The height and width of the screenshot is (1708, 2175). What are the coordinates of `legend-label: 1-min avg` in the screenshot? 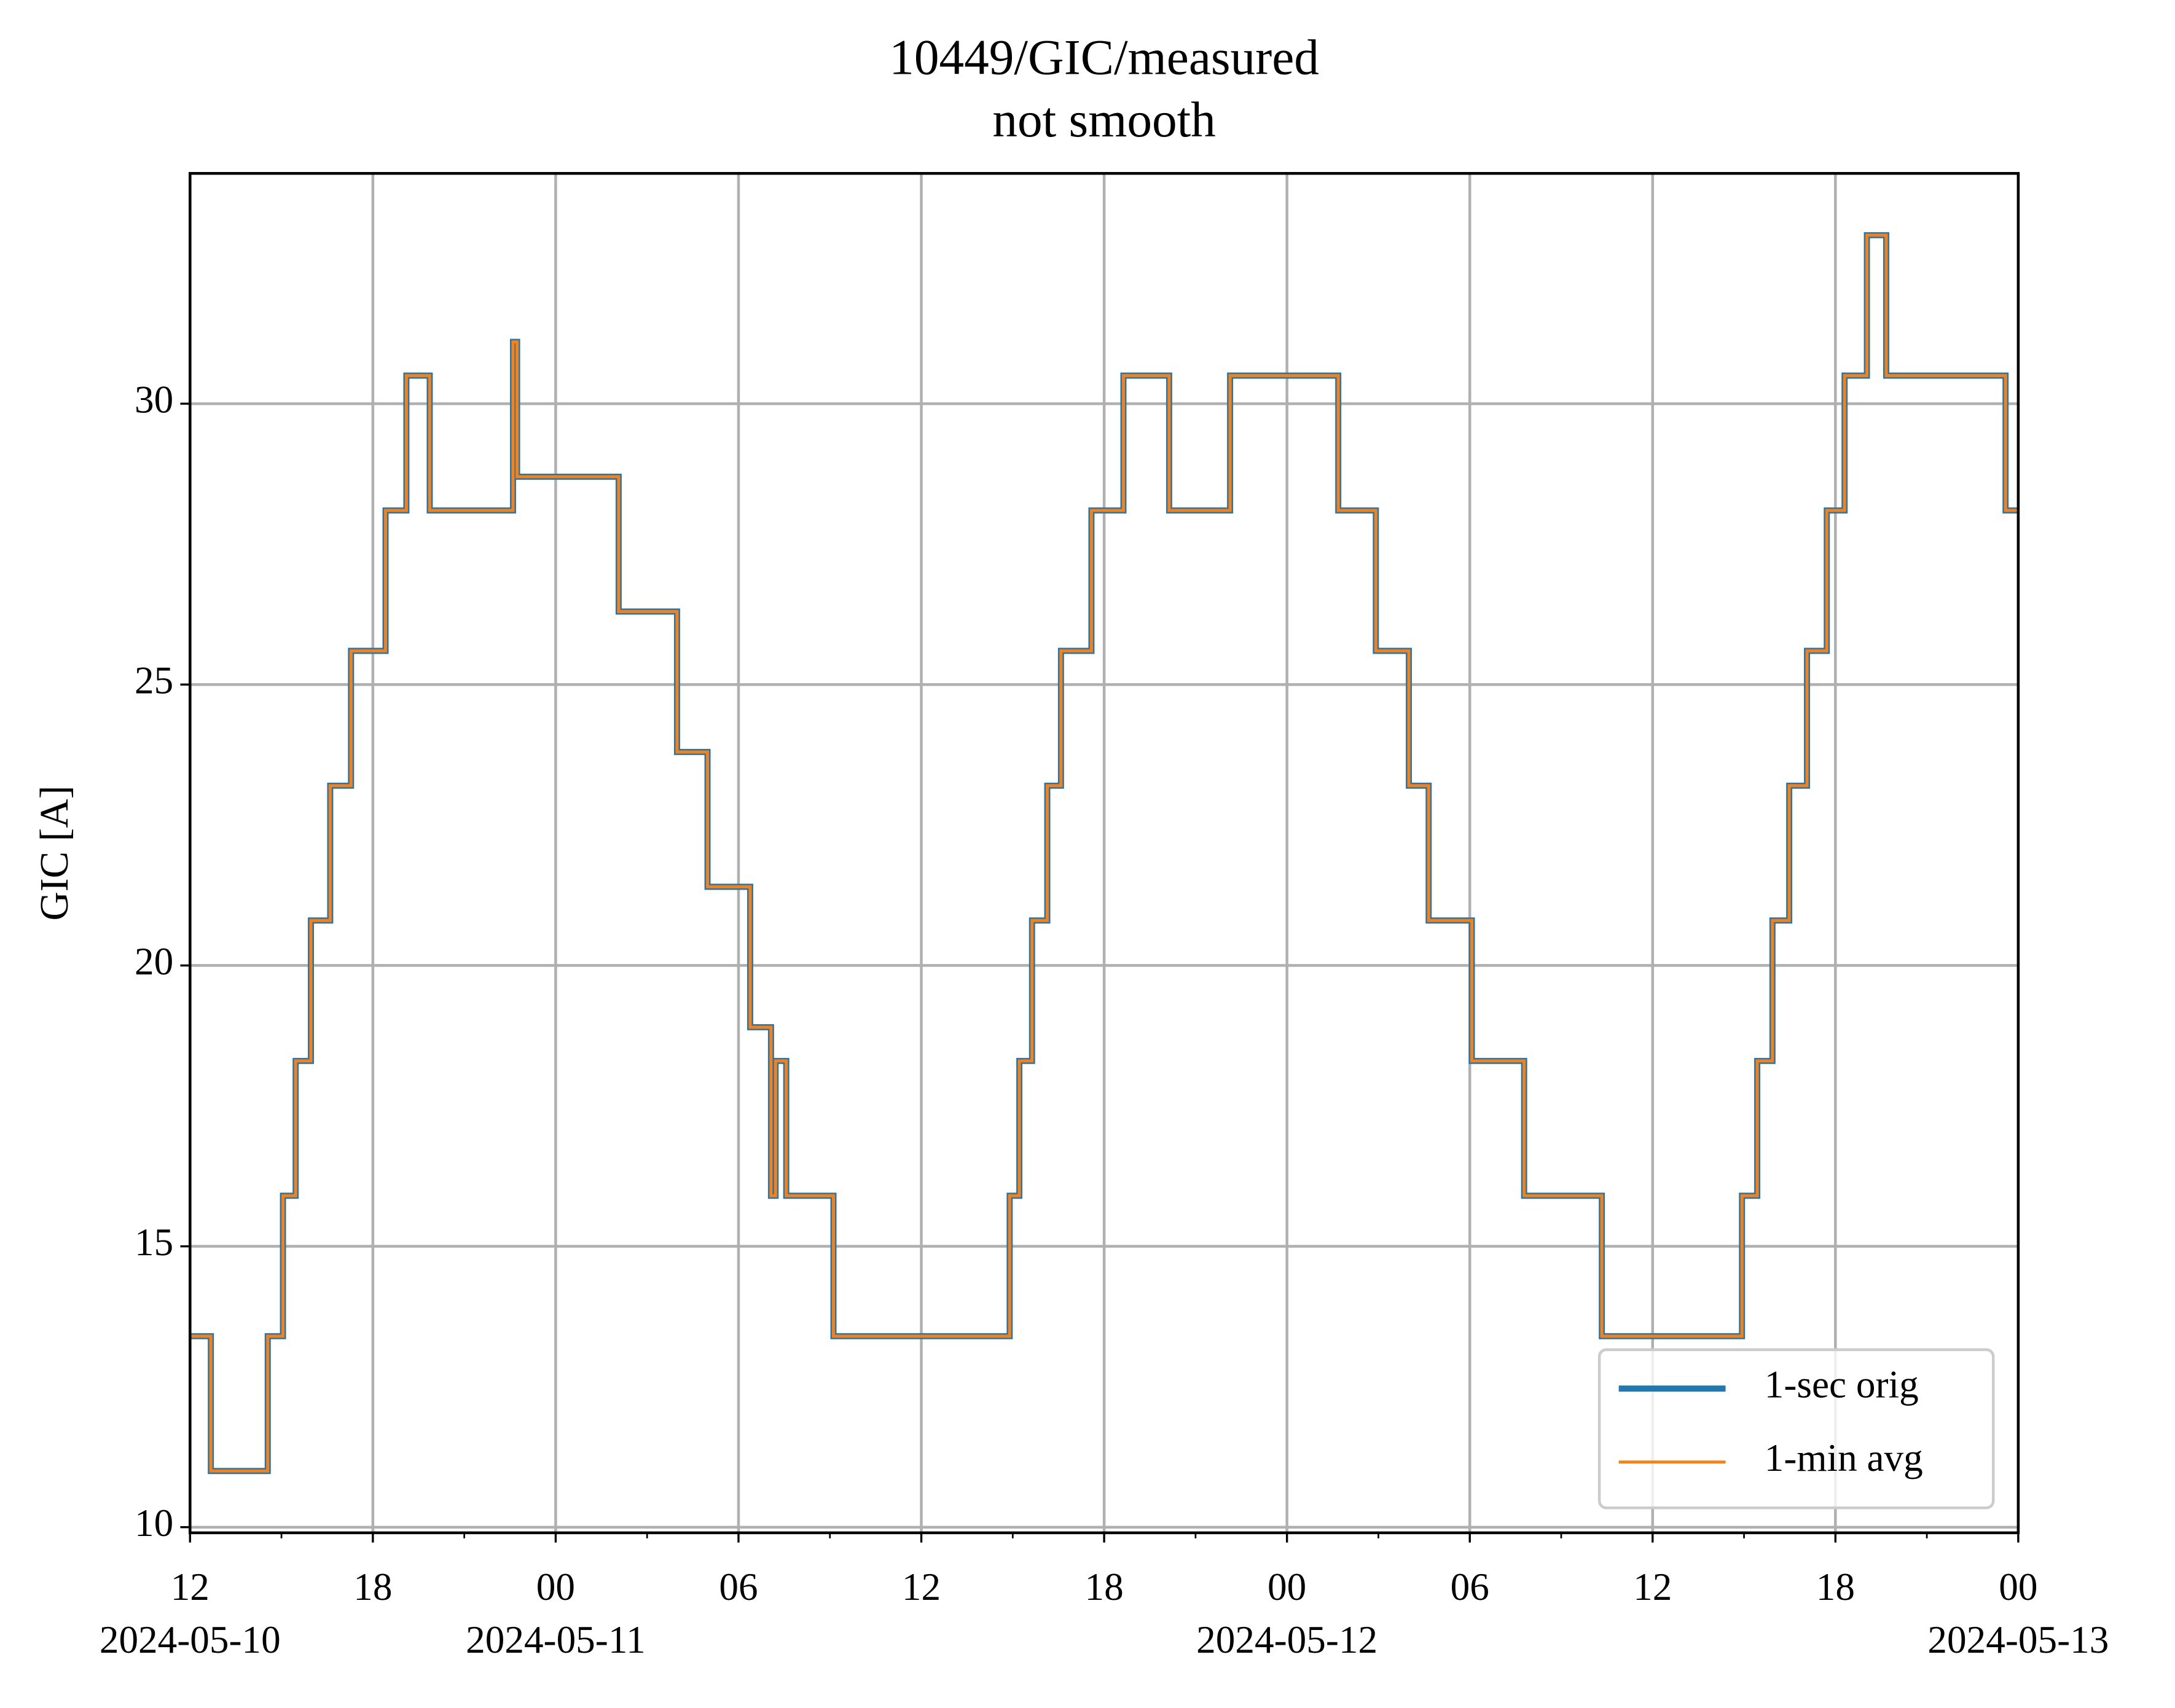 It's located at (1844, 1457).